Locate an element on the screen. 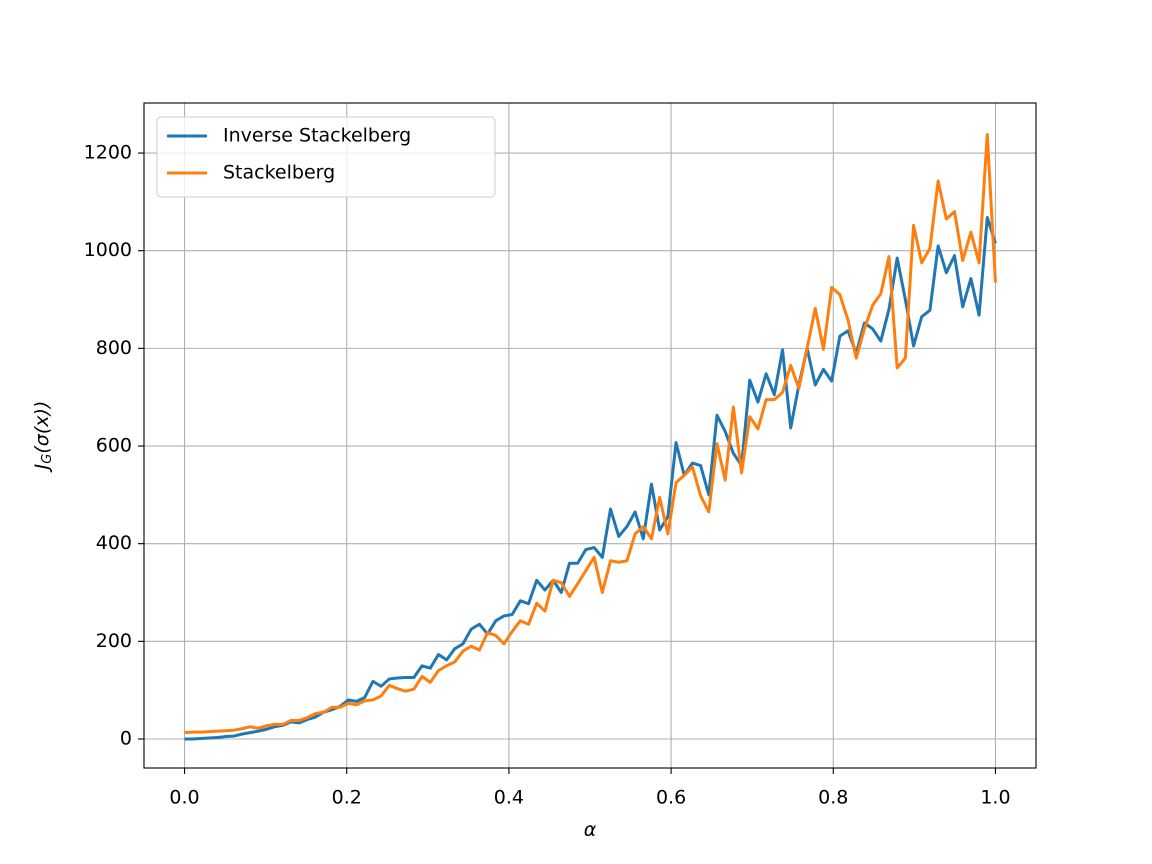  x-tick-label: 0.6 is located at coordinates (671, 798).